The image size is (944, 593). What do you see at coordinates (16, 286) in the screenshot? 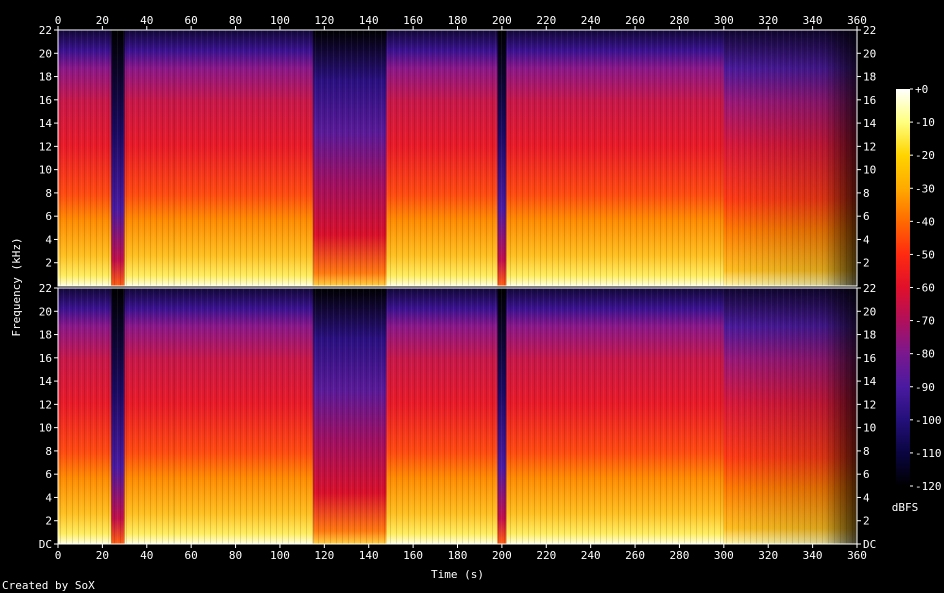
I see `y-axis-label: Frequency (kHz)` at bounding box center [16, 286].